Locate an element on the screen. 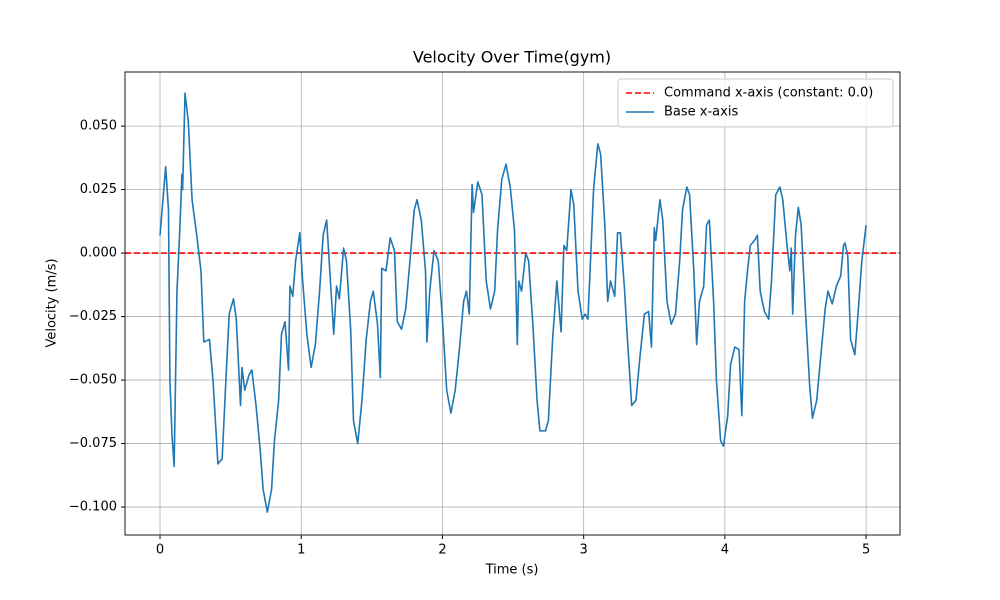 This screenshot has height=600, width=1000. x-tick-label: 0 is located at coordinates (160, 550).